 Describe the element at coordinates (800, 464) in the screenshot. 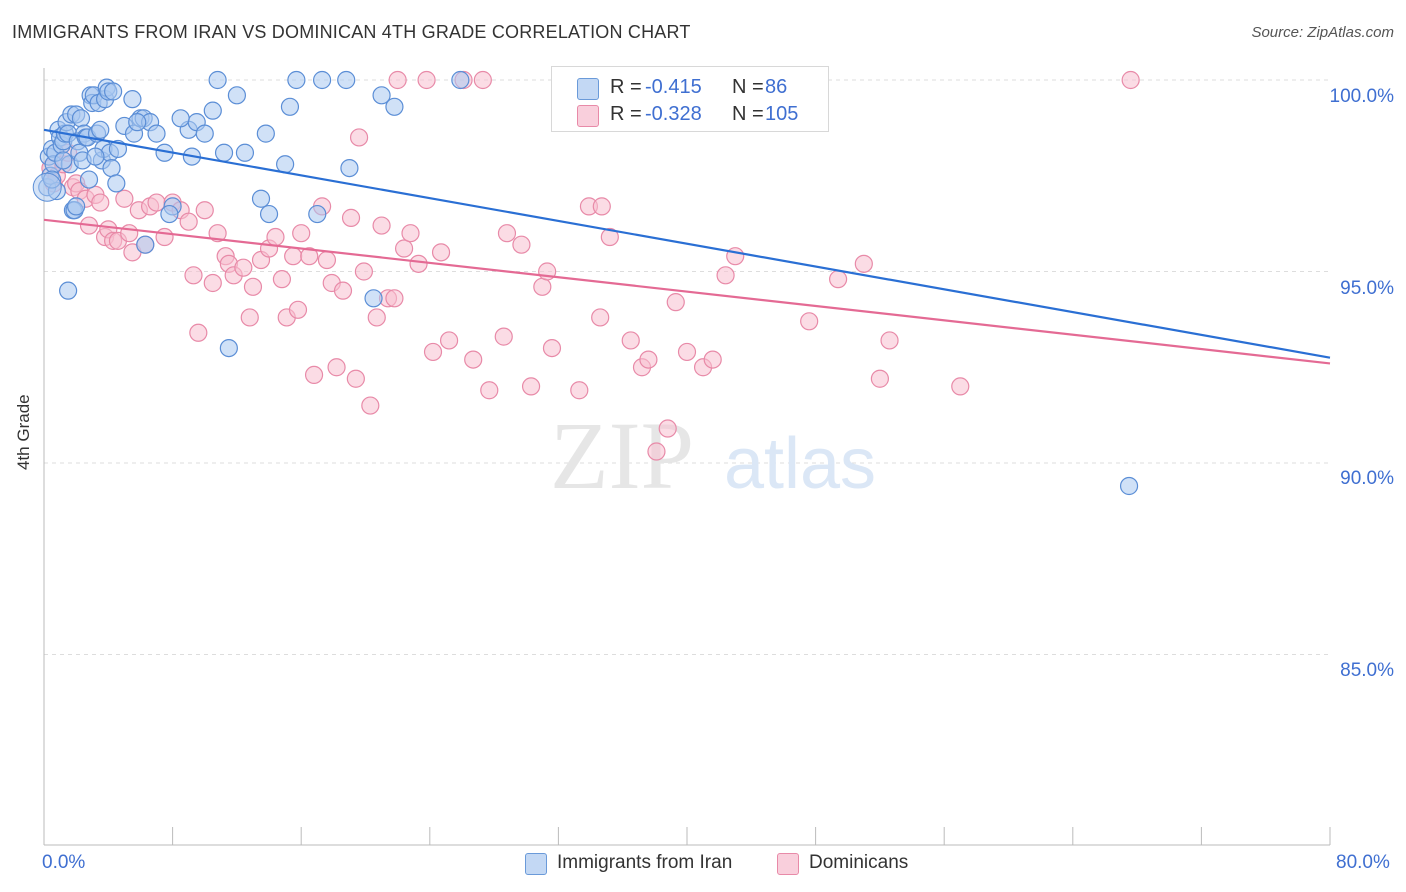

I see `watermark-atlas: atlas` at that location.